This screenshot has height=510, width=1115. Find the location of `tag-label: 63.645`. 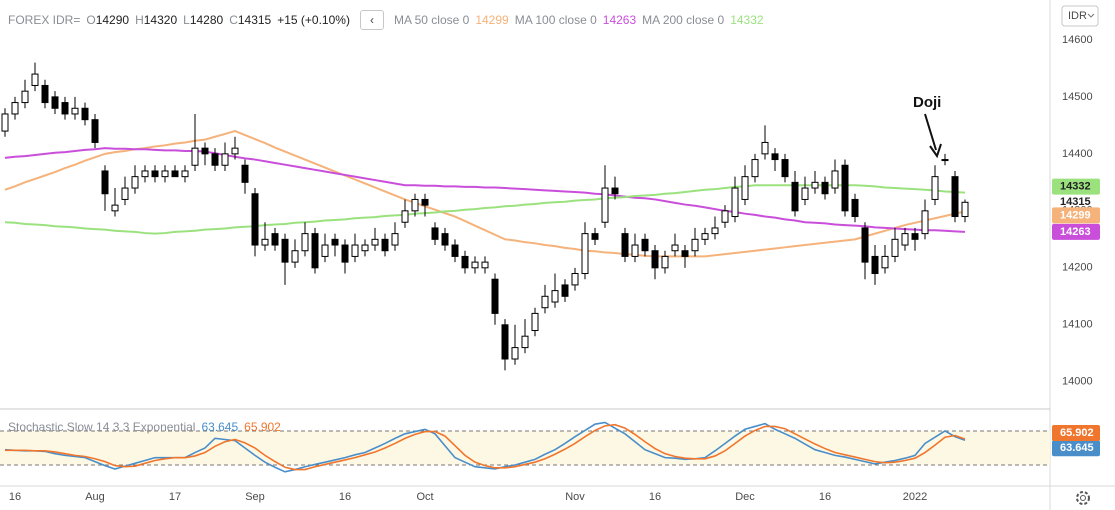

tag-label: 63.645 is located at coordinates (1077, 448).